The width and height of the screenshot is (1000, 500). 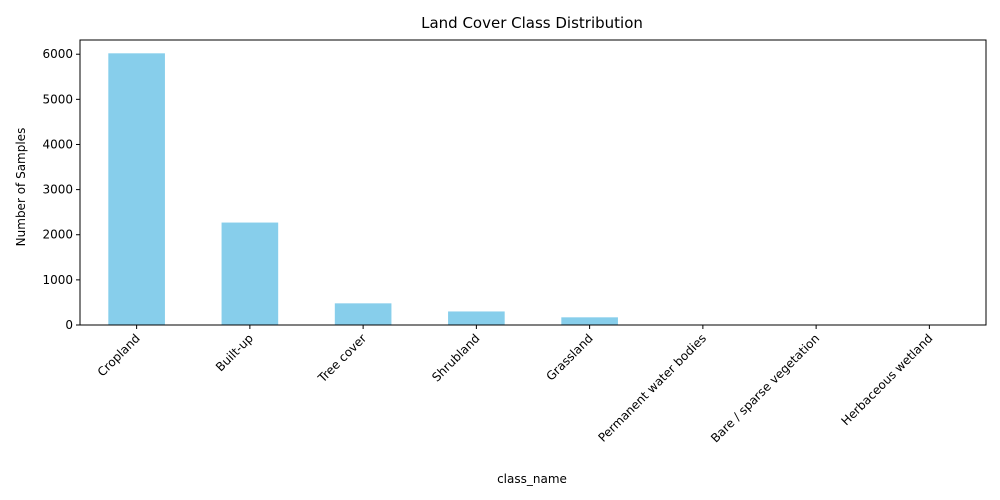 What do you see at coordinates (652, 388) in the screenshot?
I see `x-tick-label-5: Permanent water bodies` at bounding box center [652, 388].